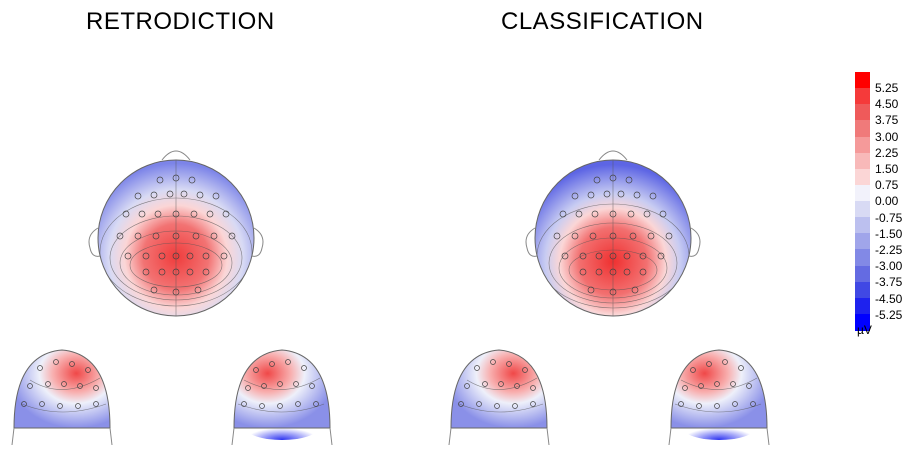 The height and width of the screenshot is (451, 908). I want to click on colorbar-tick-label: -0.75, so click(889, 217).